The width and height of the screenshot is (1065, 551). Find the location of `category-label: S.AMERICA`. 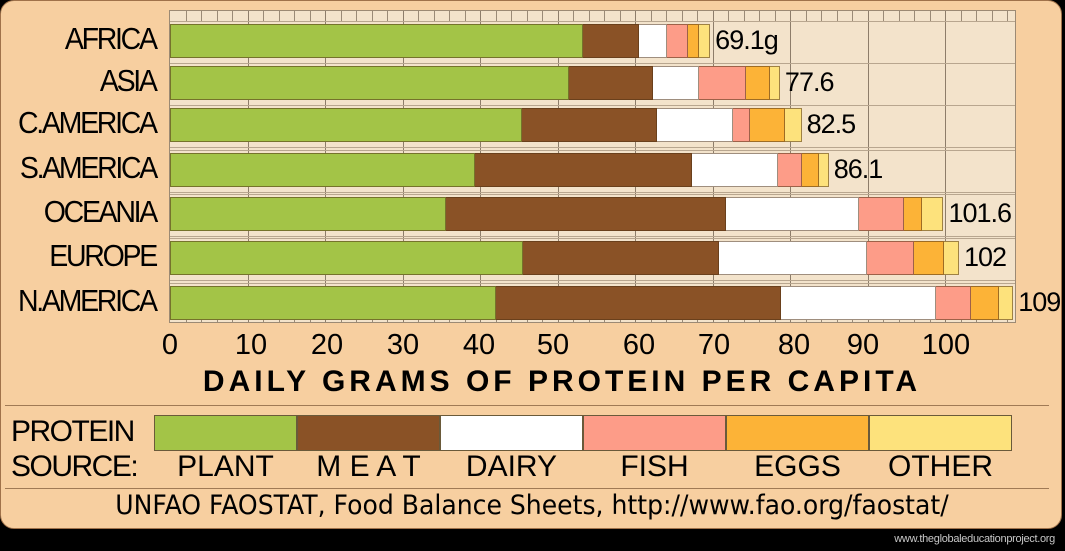

category-label: S.AMERICA is located at coordinates (88, 167).